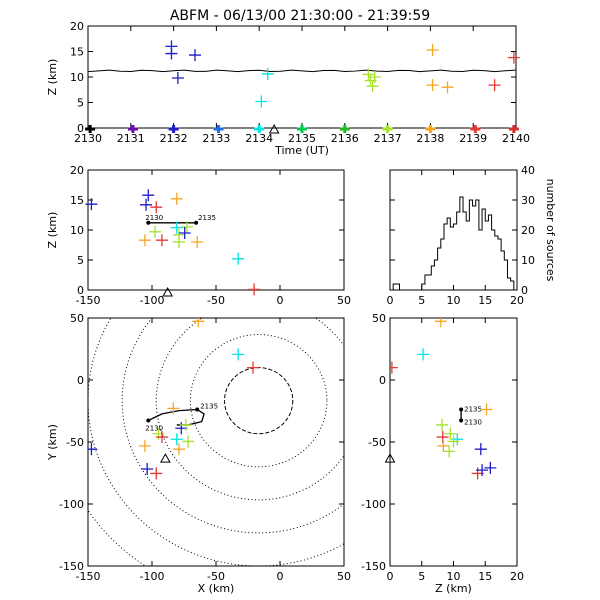 Image resolution: width=600 pixels, height=600 pixels. What do you see at coordinates (373, 504) in the screenshot?
I see `y-tick-label: -100` at bounding box center [373, 504].